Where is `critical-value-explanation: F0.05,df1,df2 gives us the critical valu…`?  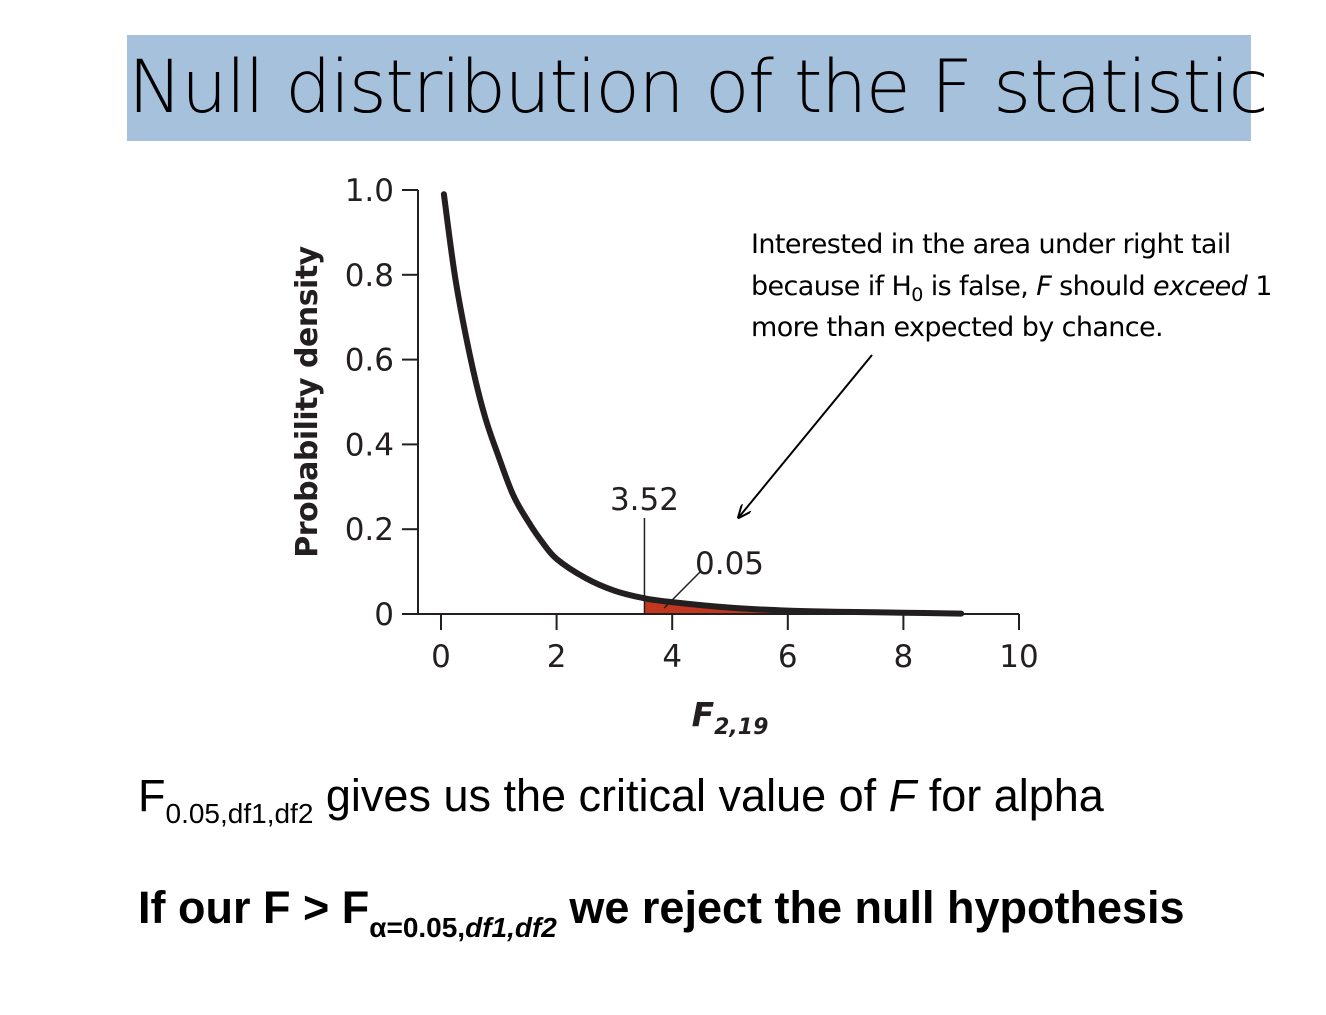 critical-value-explanation: F0.05,df1,df2 gives us the critical valu… is located at coordinates (621, 799).